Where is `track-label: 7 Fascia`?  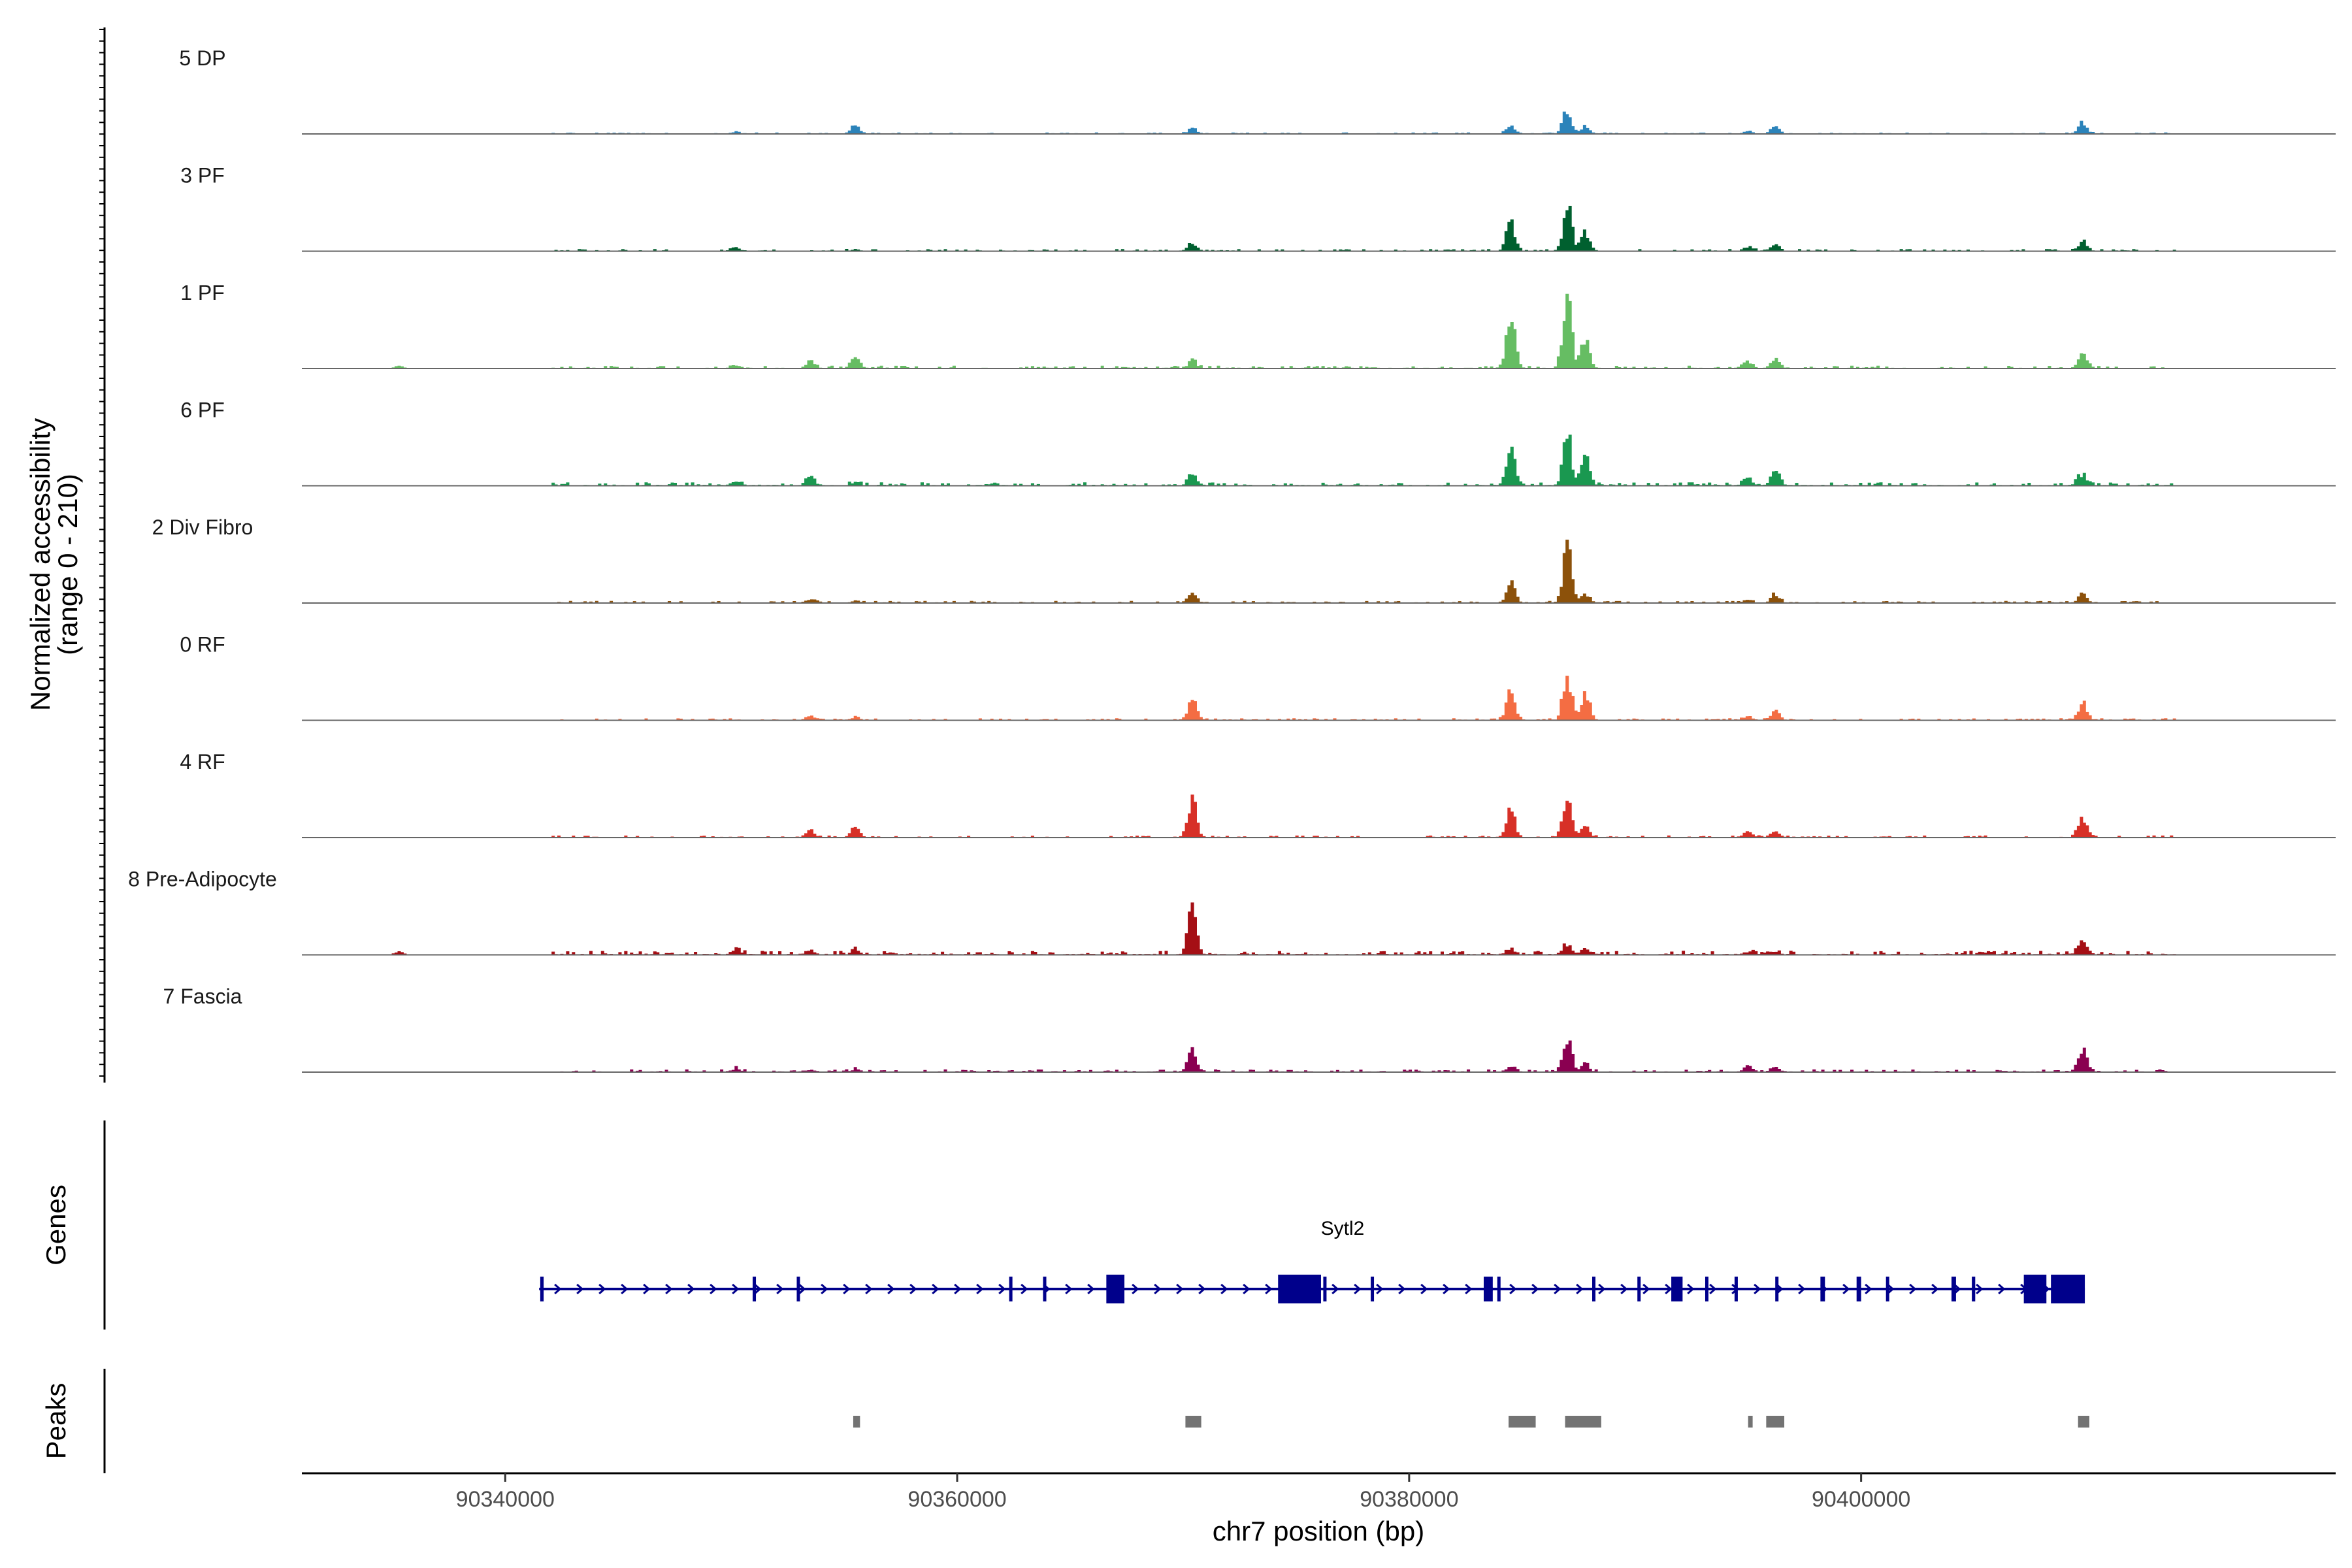 track-label: 7 Fascia is located at coordinates (202, 996).